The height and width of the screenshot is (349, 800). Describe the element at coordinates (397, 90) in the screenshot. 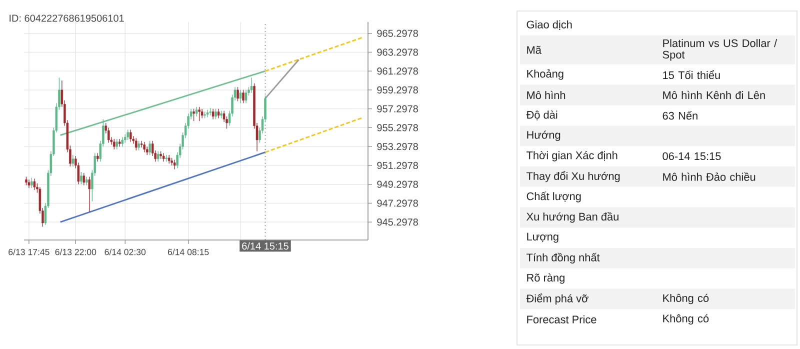

I see `y-tick-label: 959.2978` at that location.